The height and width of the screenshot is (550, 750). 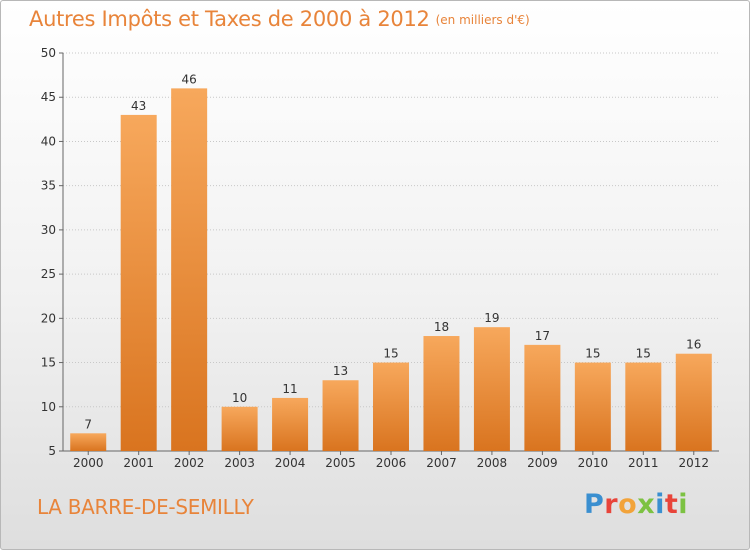 I want to click on data-label: 16, so click(x=693, y=345).